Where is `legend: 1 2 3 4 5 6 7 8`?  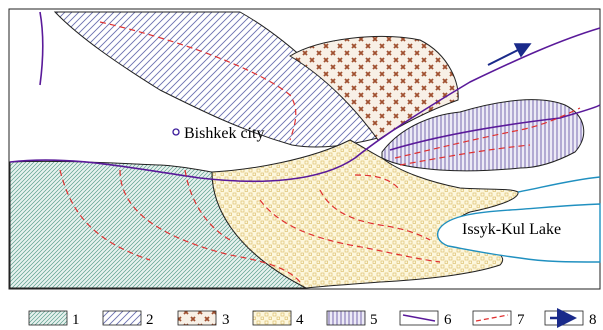 legend: 1 2 3 4 5 6 7 8 is located at coordinates (312, 318).